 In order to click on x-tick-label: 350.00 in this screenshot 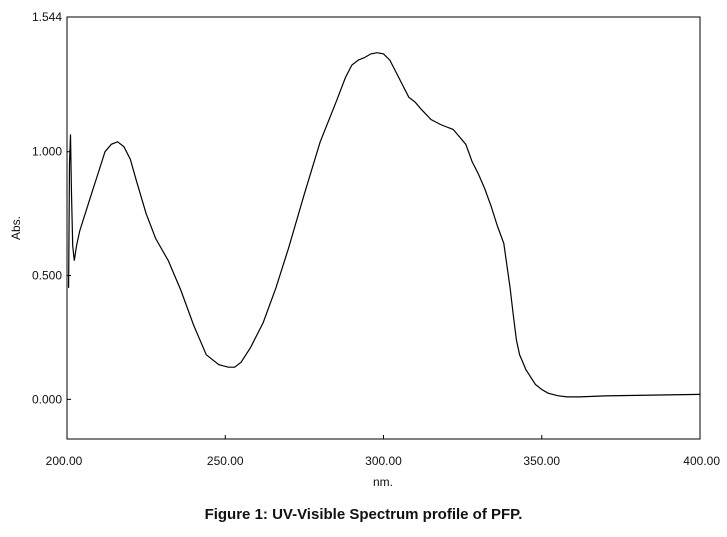, I will do `click(541, 461)`.